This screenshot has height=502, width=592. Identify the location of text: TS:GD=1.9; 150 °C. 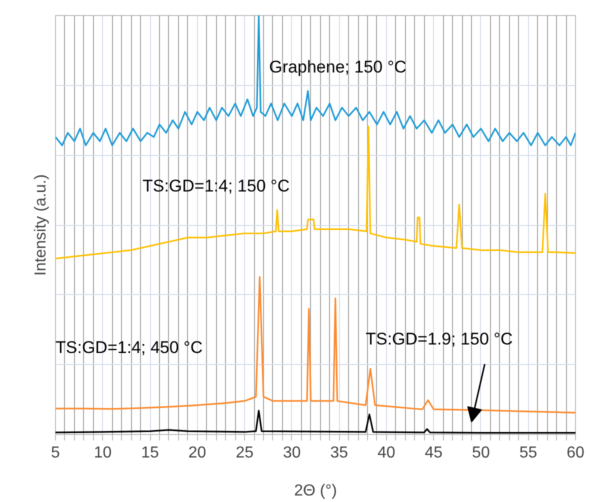
(439, 339).